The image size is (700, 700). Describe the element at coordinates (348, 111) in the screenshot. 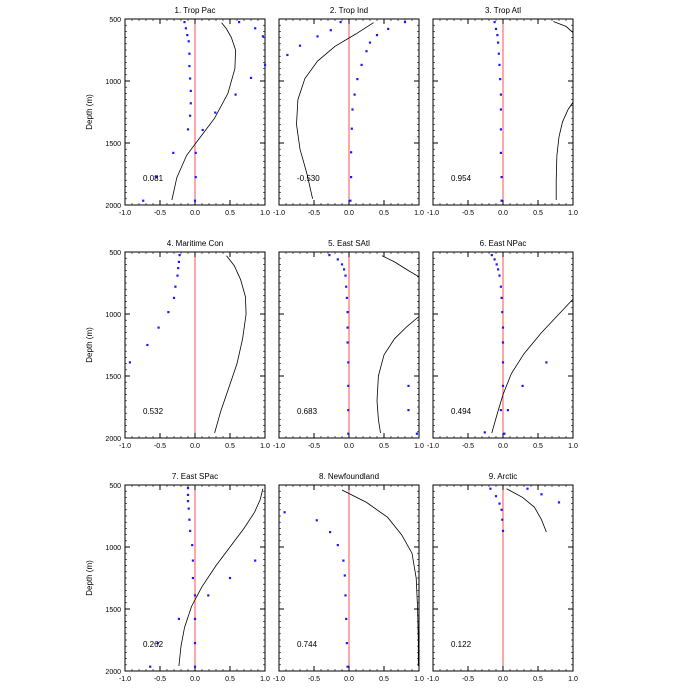

I see `panel-2: 2. Trop Ind -1.0 -0.5 0.0 0.5 1.0 -0.530` at that location.